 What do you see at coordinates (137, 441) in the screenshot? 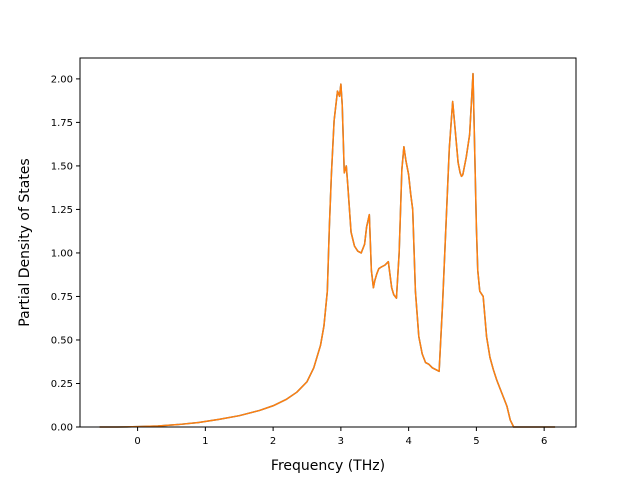
I see `x-tick-label: 0` at bounding box center [137, 441].